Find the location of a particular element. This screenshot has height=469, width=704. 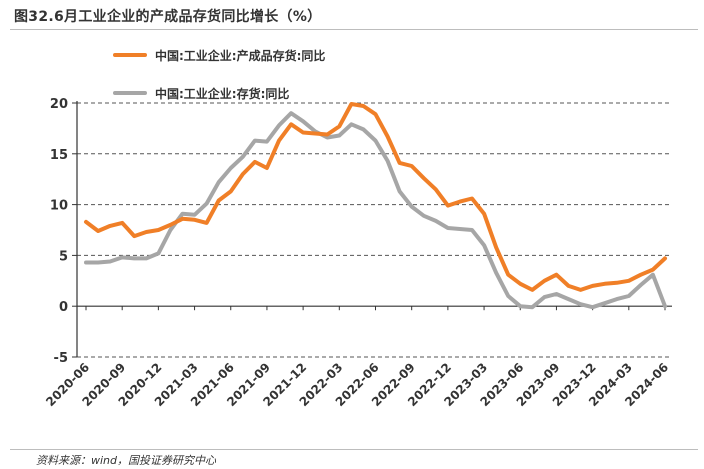

figure-title: 图32.6月工业企业的产成品存货同比增长（%） is located at coordinates (168, 17).